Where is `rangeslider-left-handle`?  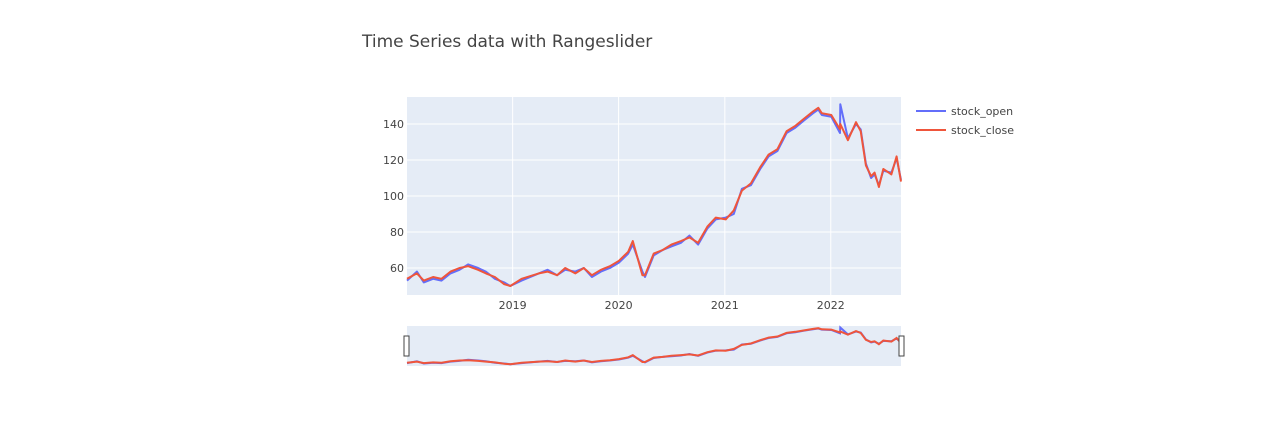 rangeslider-left-handle is located at coordinates (406, 346).